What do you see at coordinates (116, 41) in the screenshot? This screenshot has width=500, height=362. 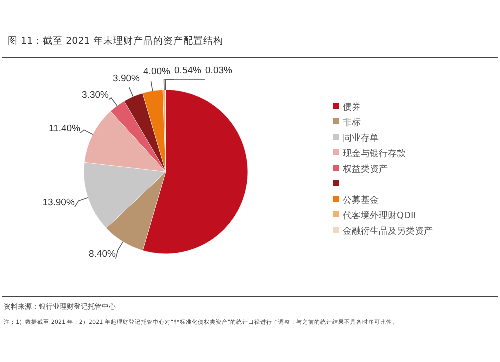 I see `chart-title: 图 11：截至 2021 年末理财产品的资产配置结构` at bounding box center [116, 41].